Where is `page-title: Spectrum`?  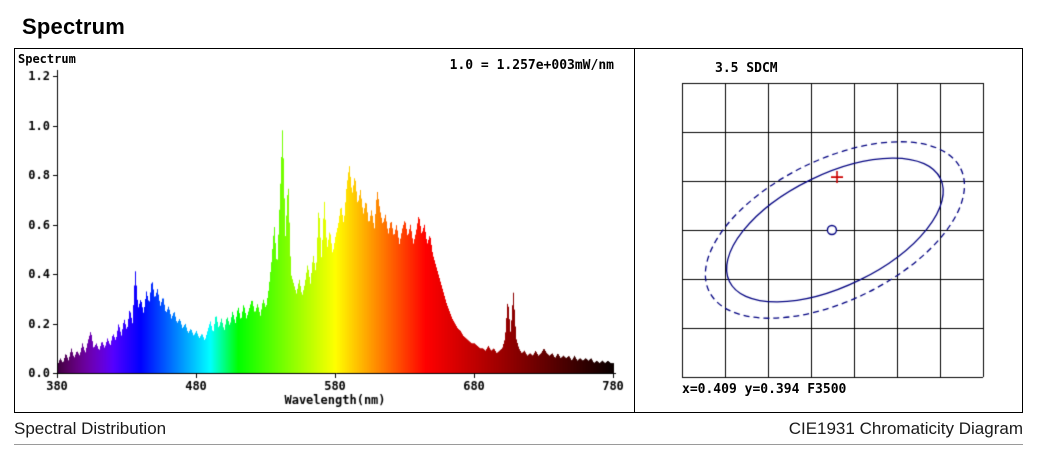
page-title: Spectrum is located at coordinates (74, 26).